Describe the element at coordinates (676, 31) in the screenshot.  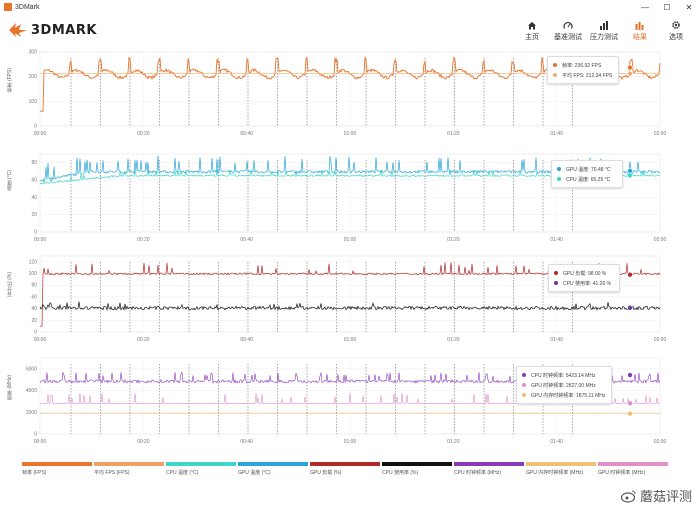
I see `nav-options: 选项` at that location.